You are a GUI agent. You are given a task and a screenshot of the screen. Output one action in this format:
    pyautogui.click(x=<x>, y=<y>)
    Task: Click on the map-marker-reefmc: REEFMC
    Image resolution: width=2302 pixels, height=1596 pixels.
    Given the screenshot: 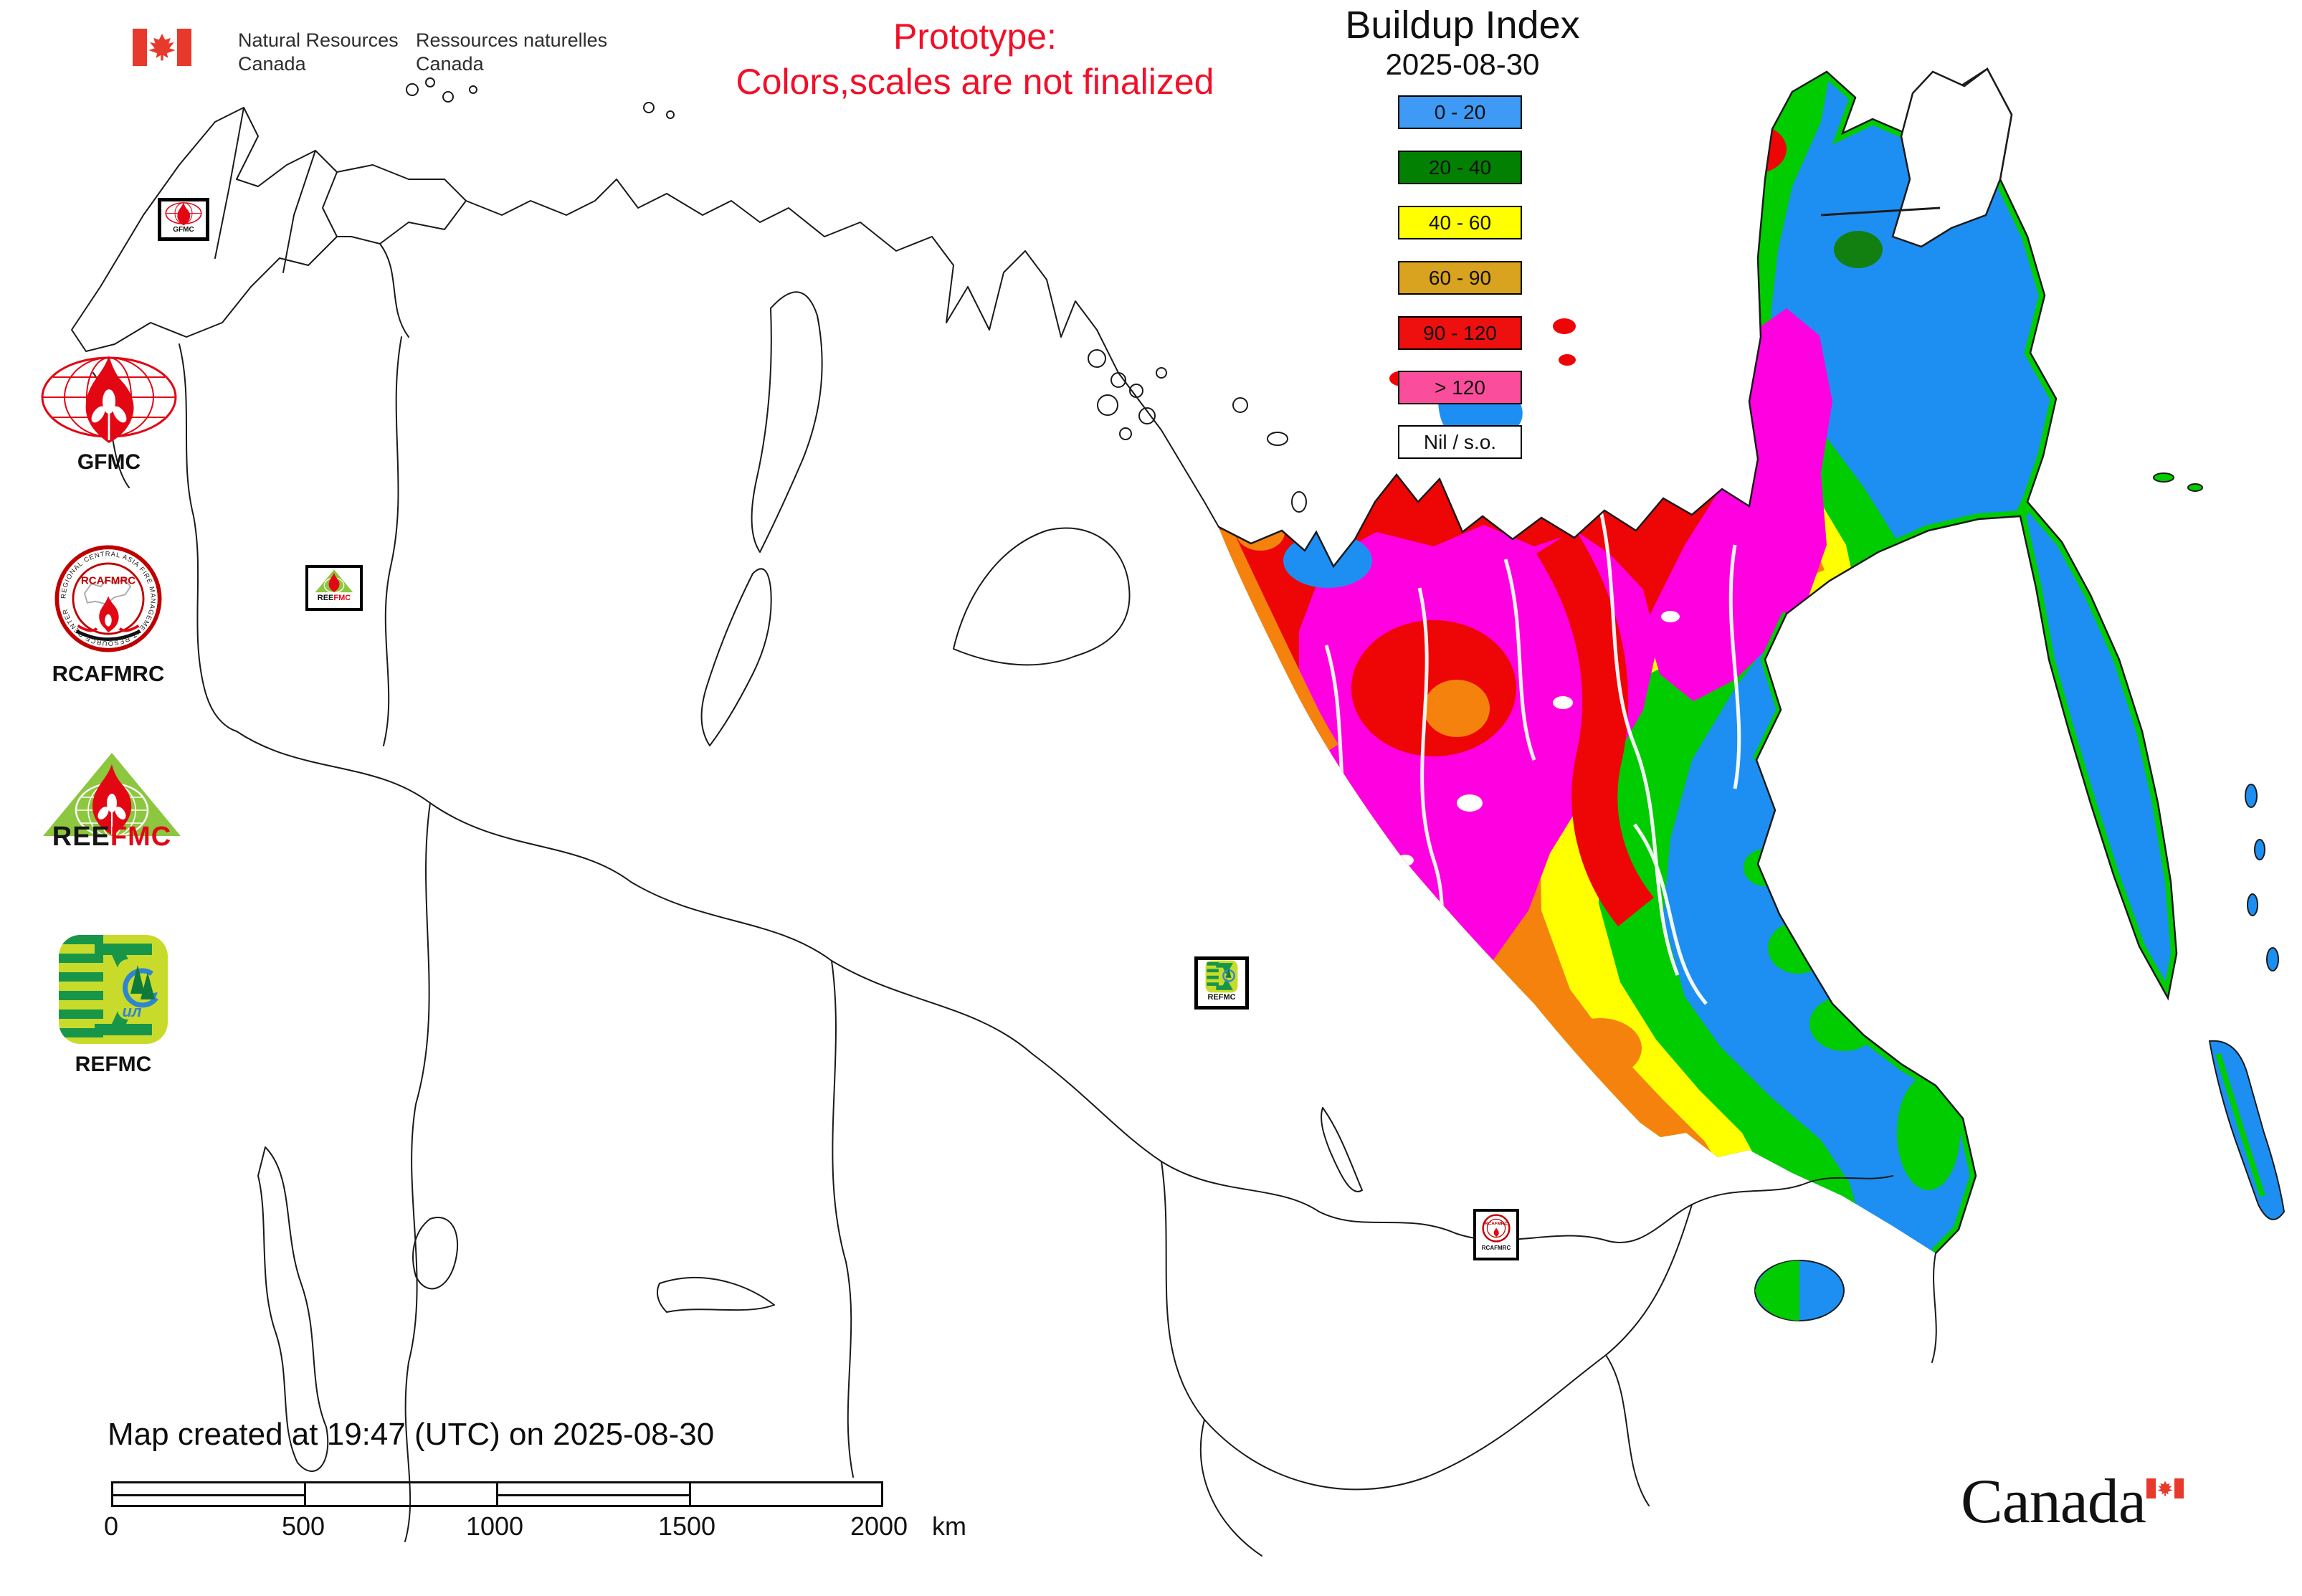 What is the action you would take?
    pyautogui.click(x=334, y=588)
    